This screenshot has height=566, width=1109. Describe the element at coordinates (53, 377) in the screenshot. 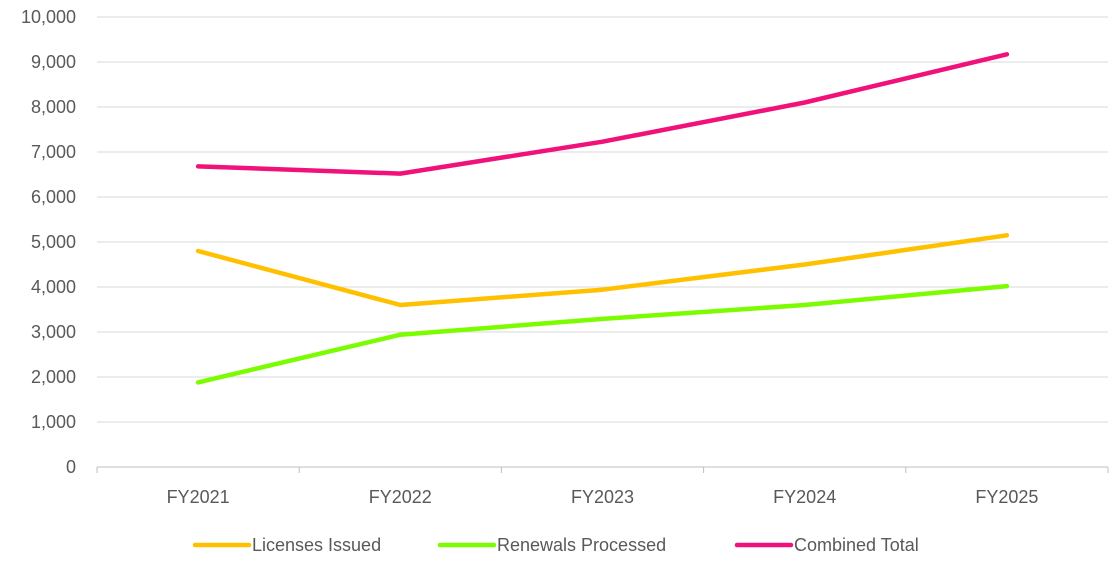

I see `y-tick-label: 2,000` at that location.